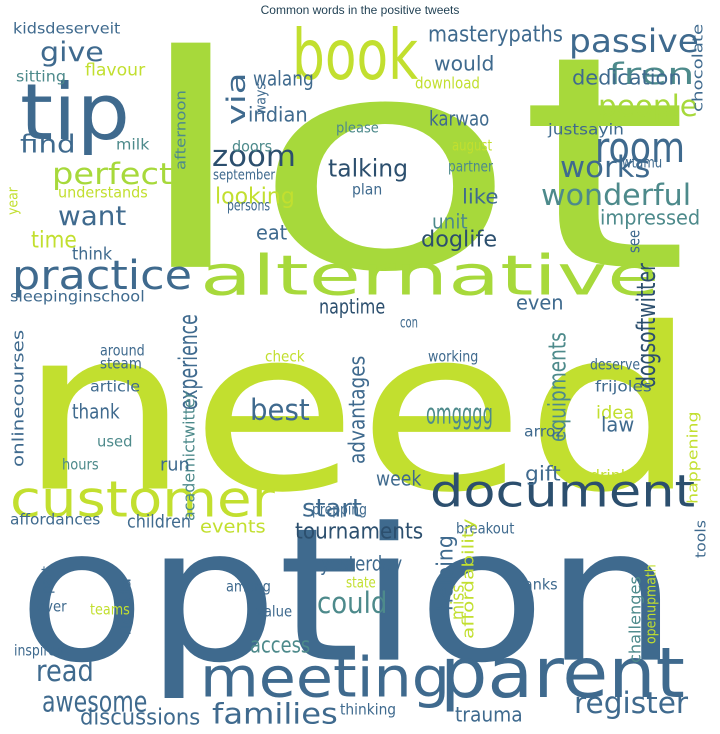  I want to click on word-access: access, so click(280, 645).